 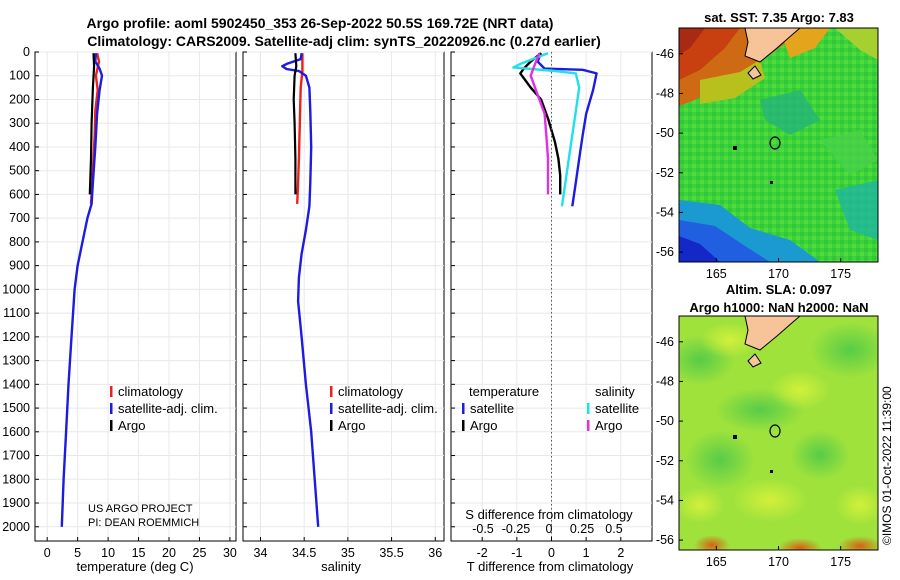 I want to click on y-tick-label: 100, so click(x=19, y=76).